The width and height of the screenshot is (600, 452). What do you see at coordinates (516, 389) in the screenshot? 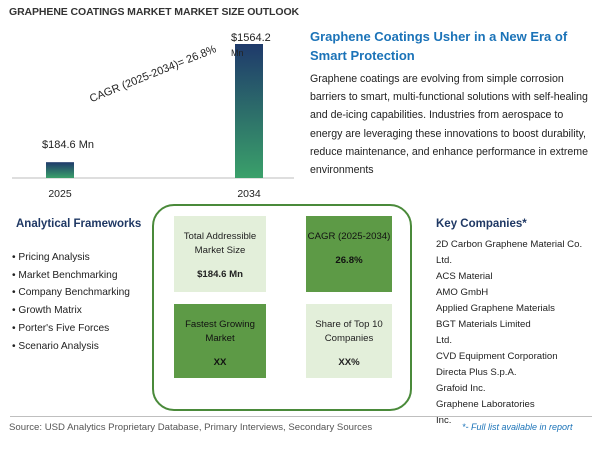
I see `company-line: Grafoid Inc.` at bounding box center [516, 389].